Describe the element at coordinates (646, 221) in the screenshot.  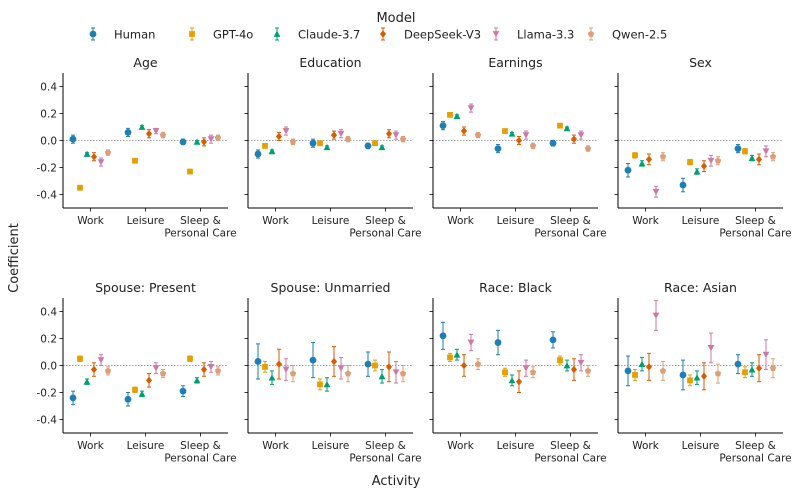
I see `x-tick-label: Work` at that location.